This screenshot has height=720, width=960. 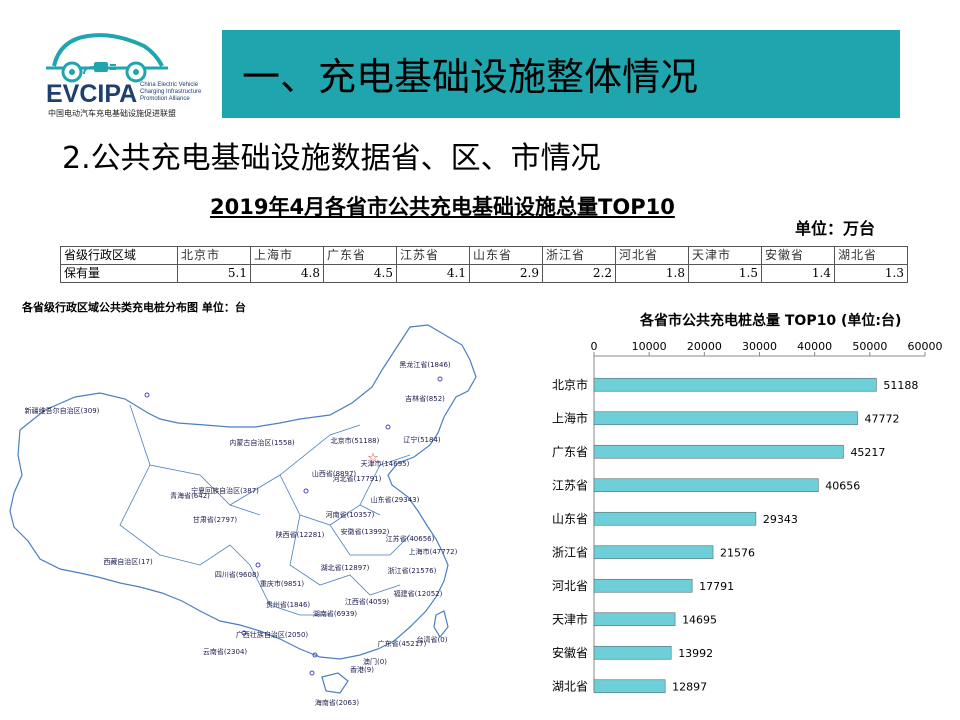 I want to click on data-label: 14695, so click(x=699, y=619).